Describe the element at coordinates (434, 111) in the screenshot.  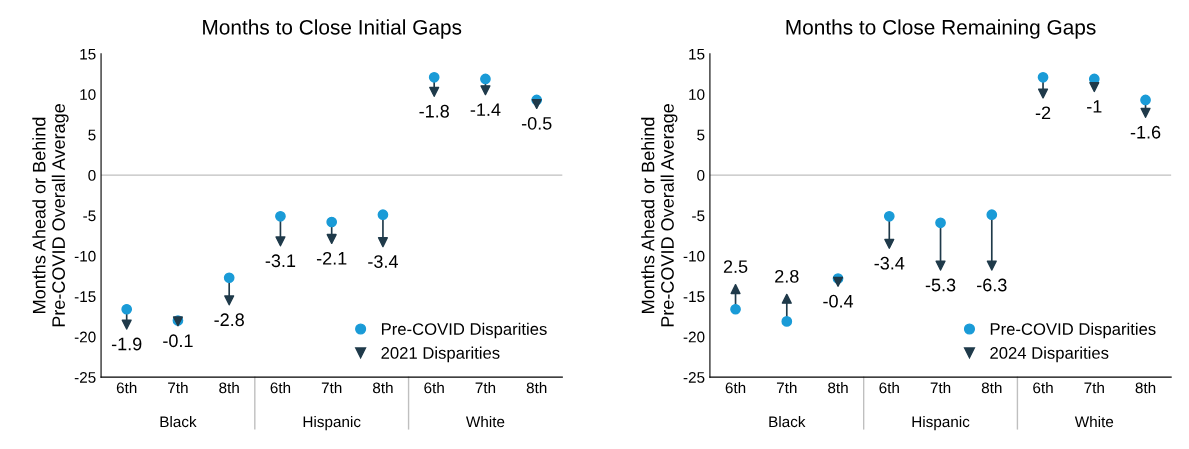
I see `annotation: -1.8` at that location.